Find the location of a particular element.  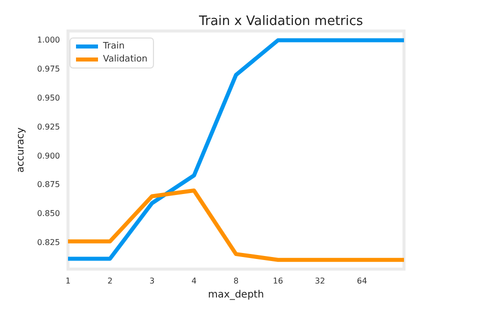

x-tick-label: 32 is located at coordinates (320, 281).